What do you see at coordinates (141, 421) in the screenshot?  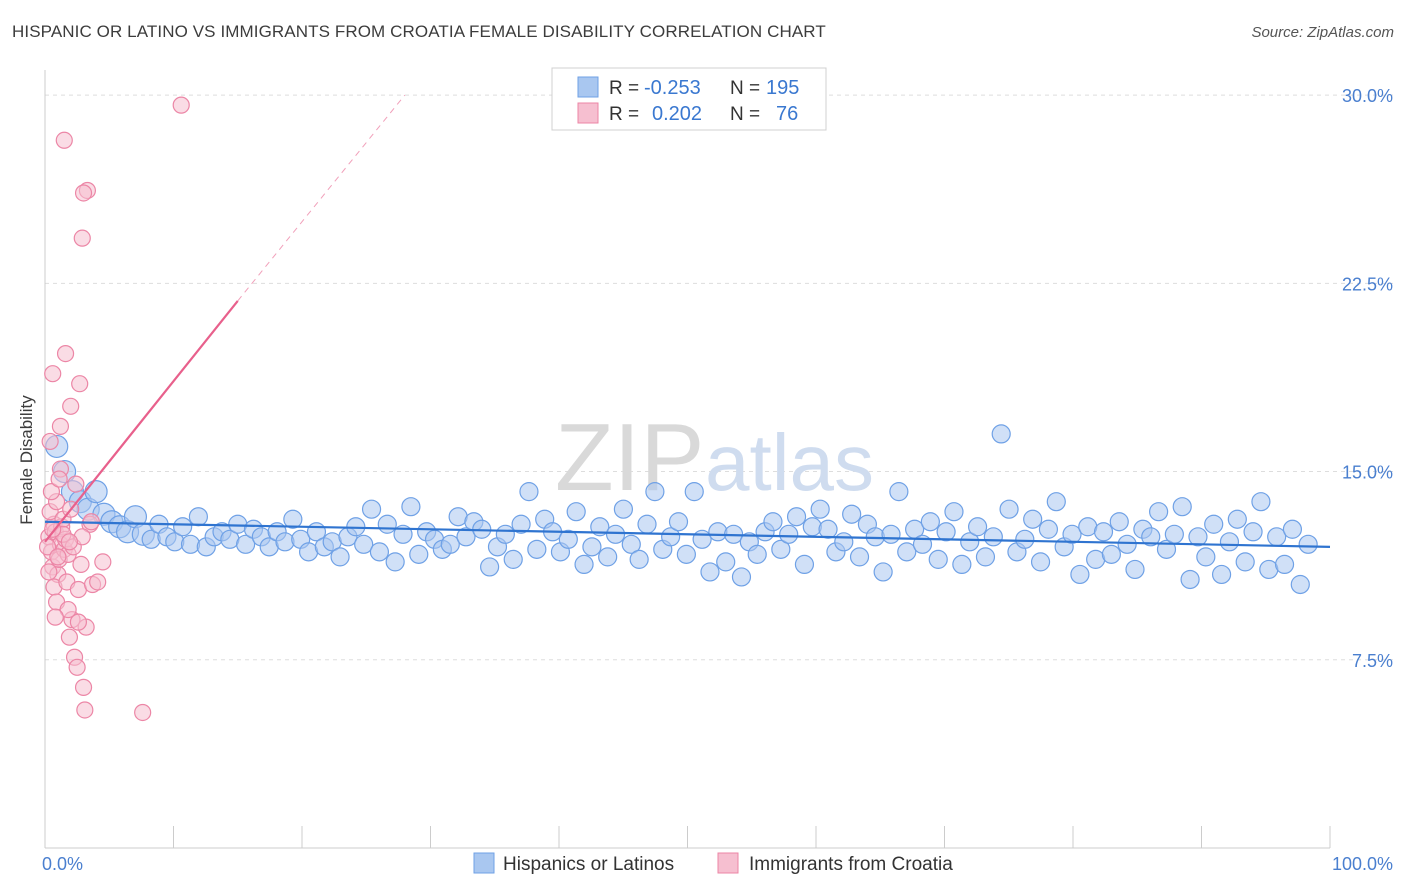 I see `trend-croatia` at bounding box center [141, 421].